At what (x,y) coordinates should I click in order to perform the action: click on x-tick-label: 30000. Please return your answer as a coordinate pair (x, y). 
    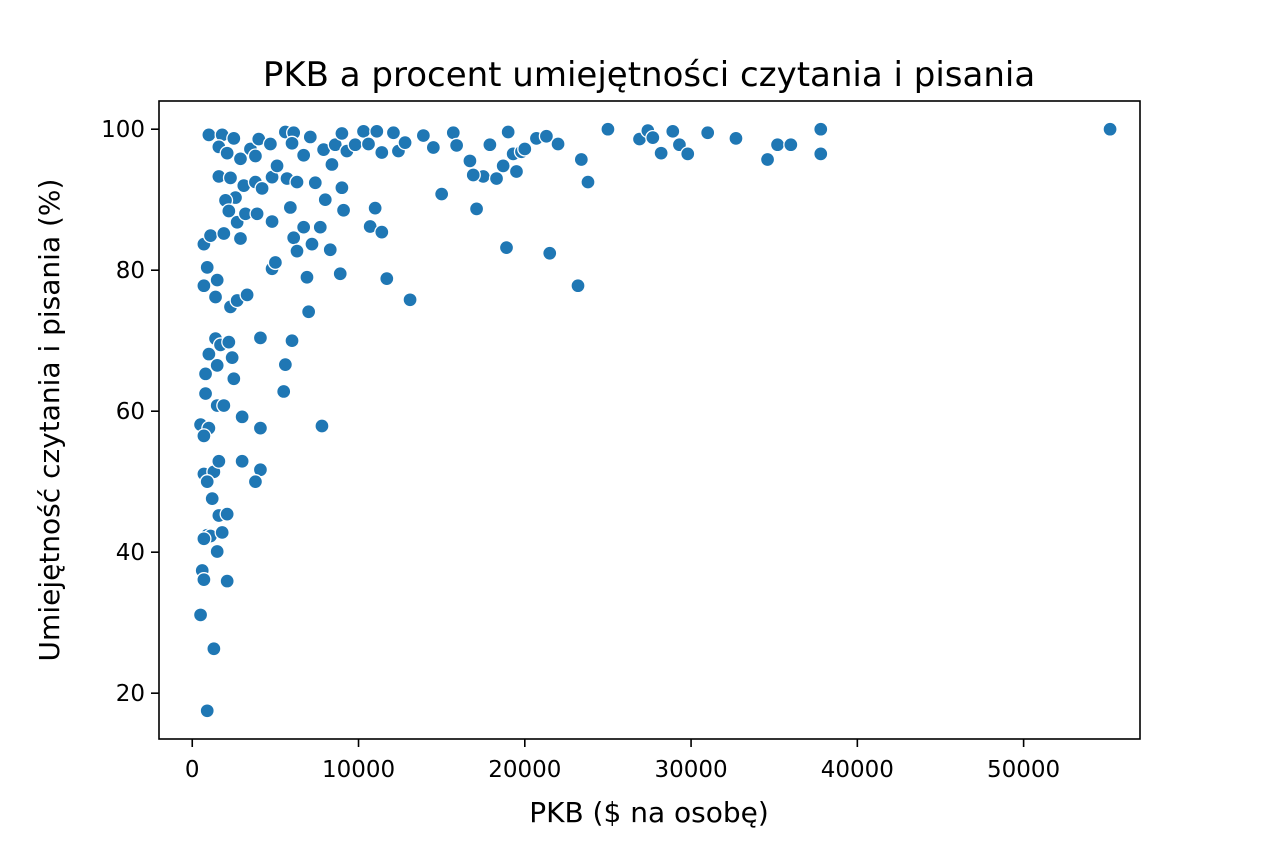
    Looking at the image, I should click on (690, 770).